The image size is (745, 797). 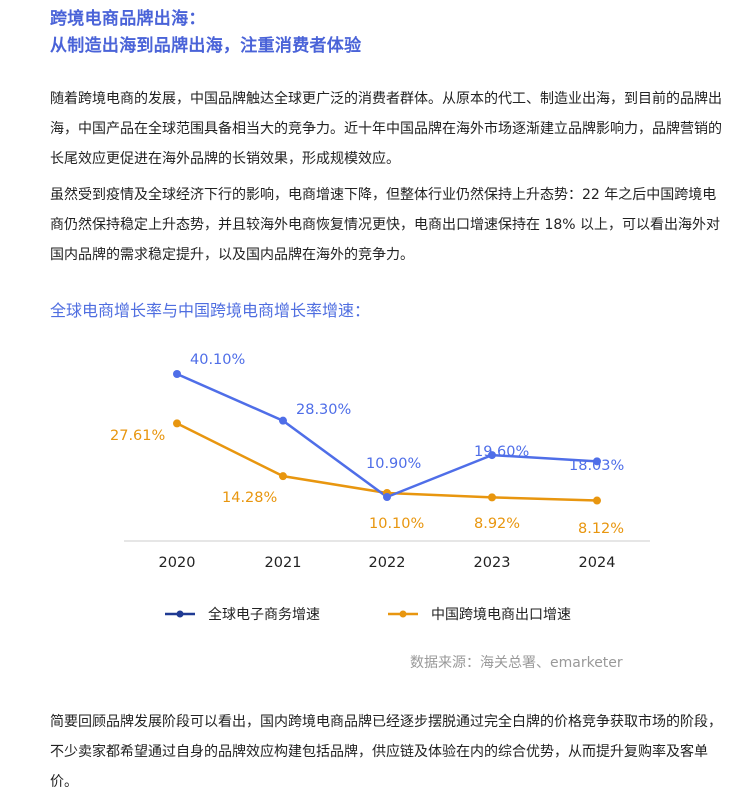 I want to click on data-label: 10.10%, so click(x=396, y=524).